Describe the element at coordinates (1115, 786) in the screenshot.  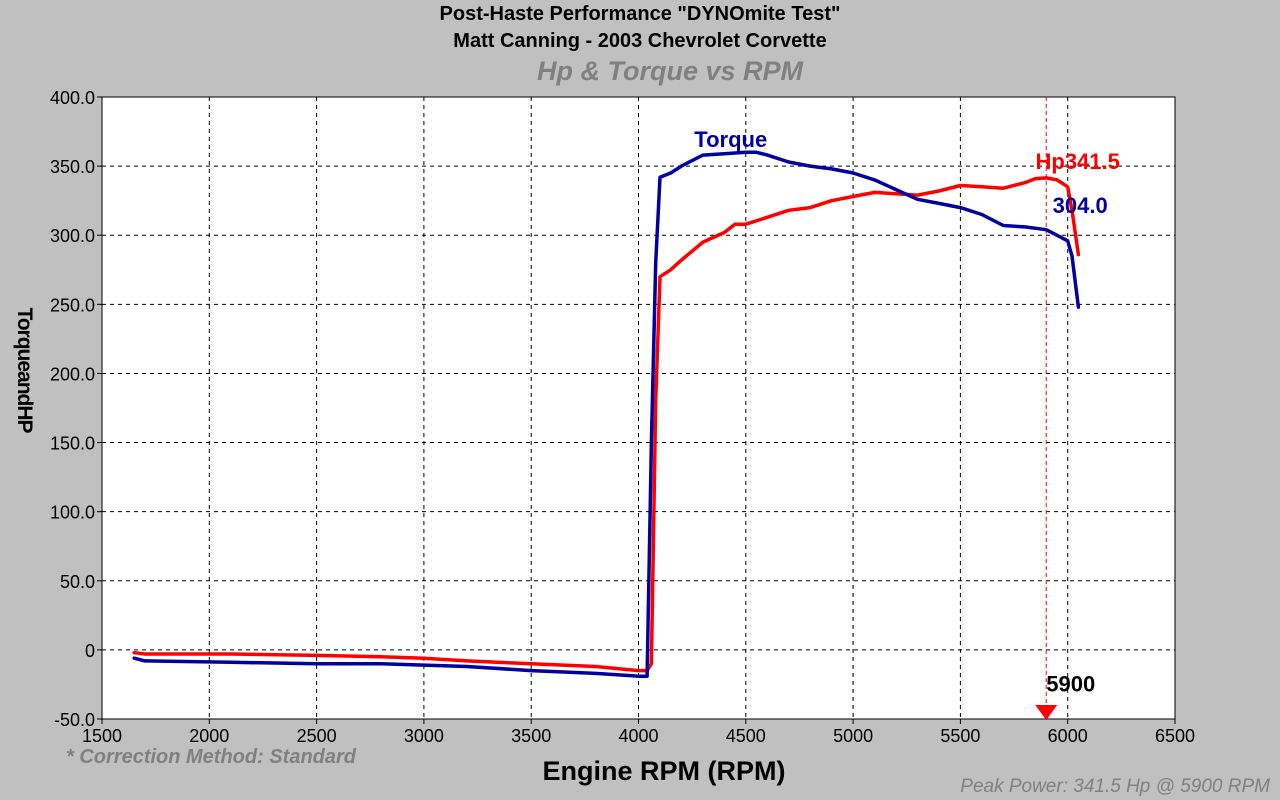
I see `peak-power-note: Peak Power: 341.5 Hp @ 5900 RPM` at that location.